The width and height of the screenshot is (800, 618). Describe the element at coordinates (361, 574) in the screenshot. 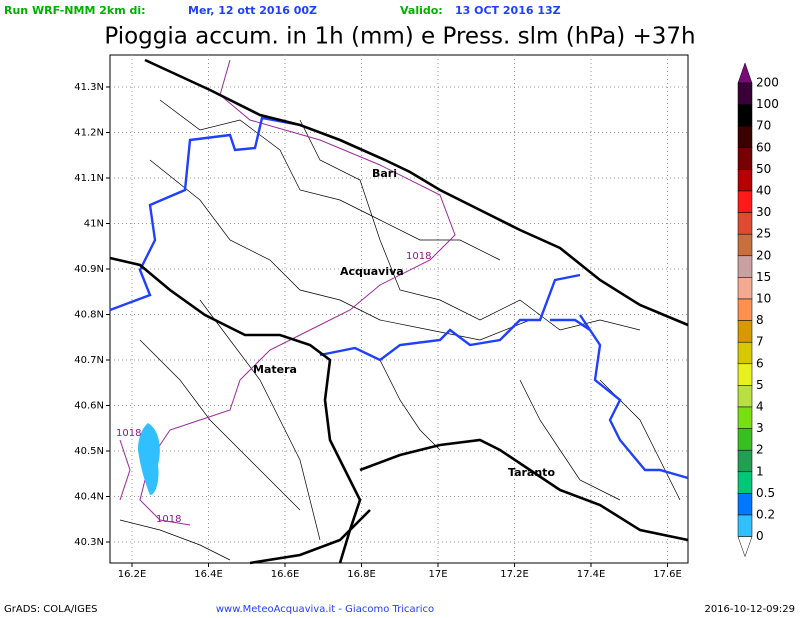

I see `lon-tick-label: 16.8E` at that location.